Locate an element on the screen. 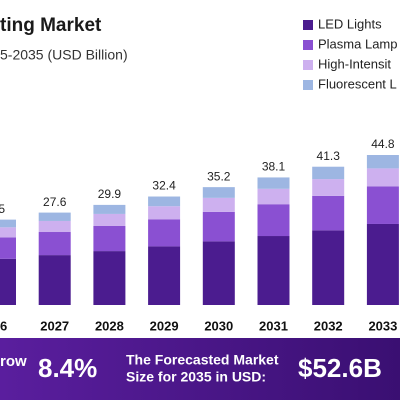  forecast-text: The Forecasted Market is located at coordinates (202, 360).